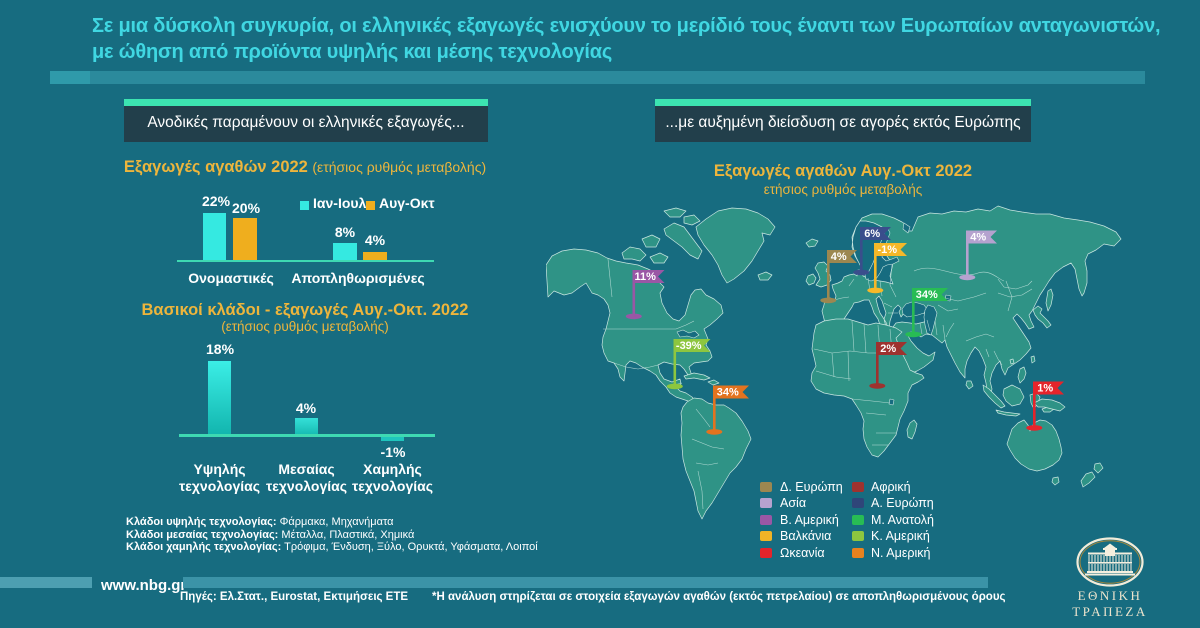 This screenshot has height=628, width=1200. I want to click on svg-text: 1%, so click(1045, 389).